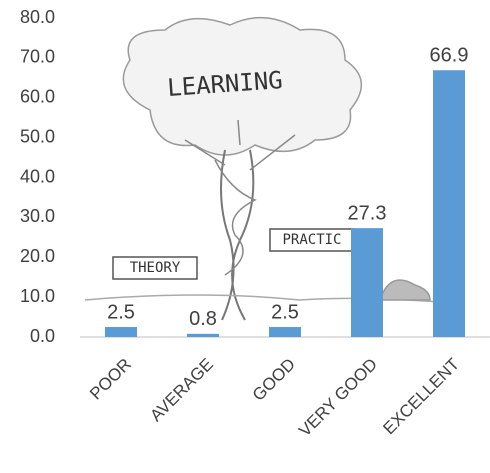 This screenshot has width=490, height=473. What do you see at coordinates (367, 213) in the screenshot?
I see `data-label: 27.3` at bounding box center [367, 213].